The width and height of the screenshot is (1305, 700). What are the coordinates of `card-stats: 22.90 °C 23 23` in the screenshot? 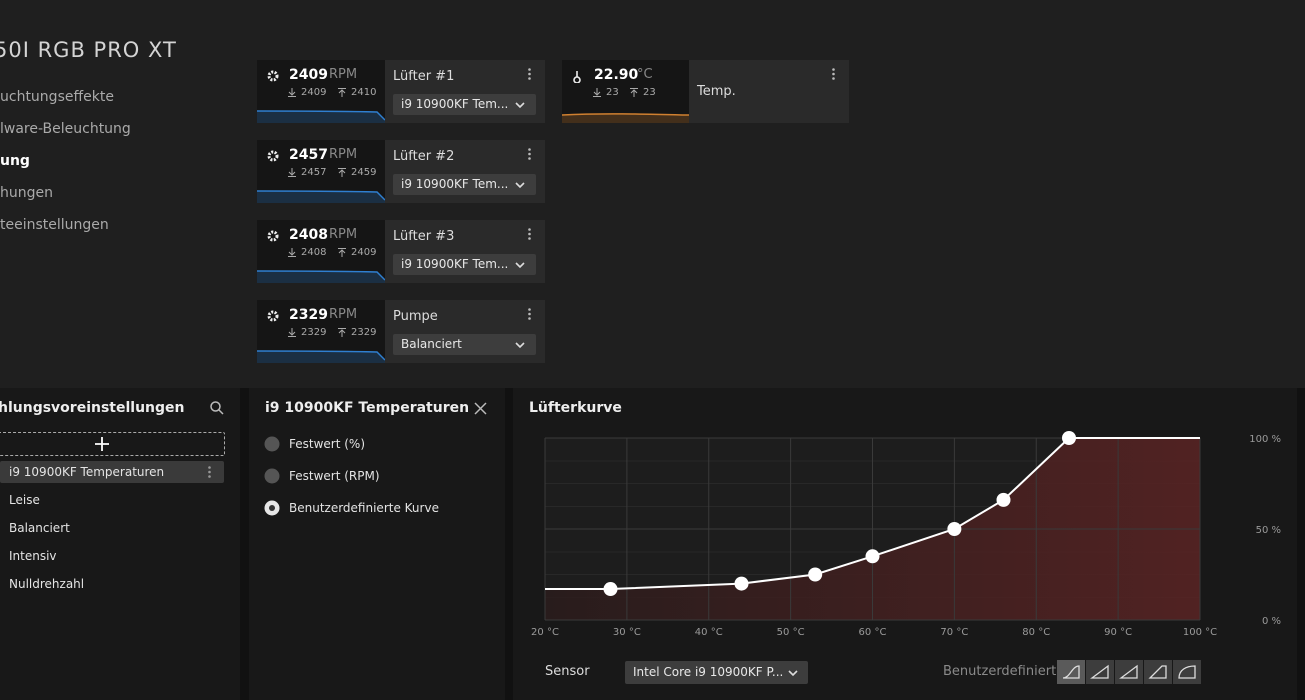 It's located at (625, 91).